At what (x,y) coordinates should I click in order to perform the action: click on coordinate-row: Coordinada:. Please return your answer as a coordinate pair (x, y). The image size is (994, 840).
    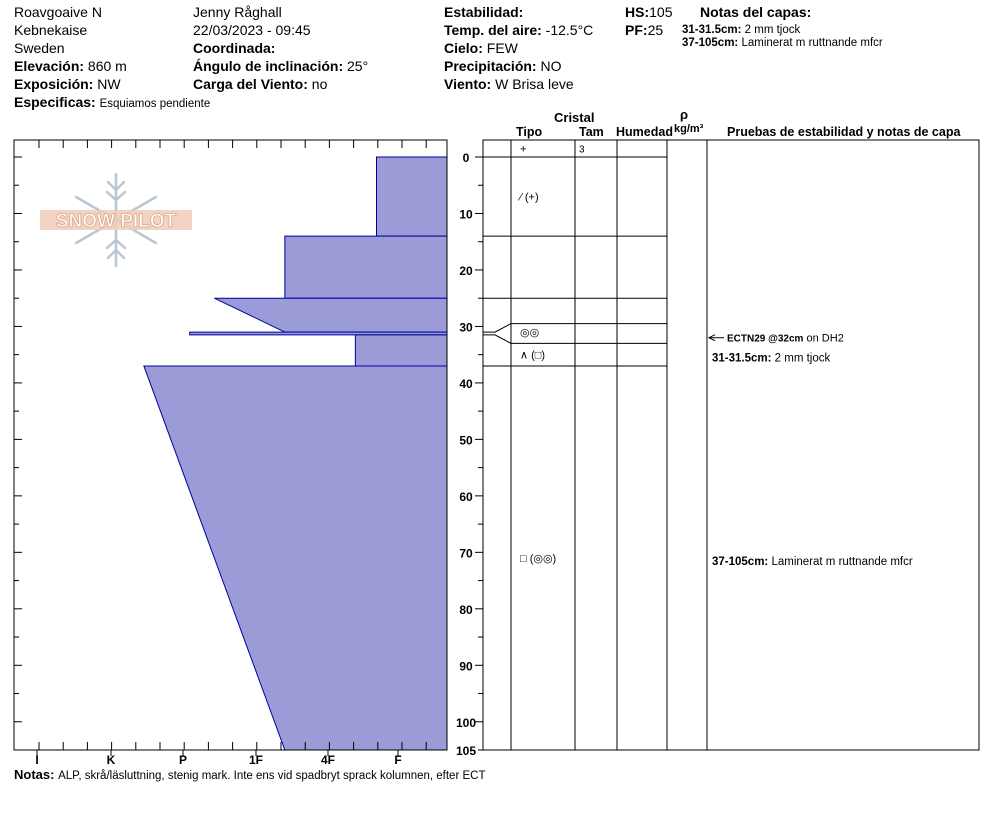
    Looking at the image, I should click on (234, 48).